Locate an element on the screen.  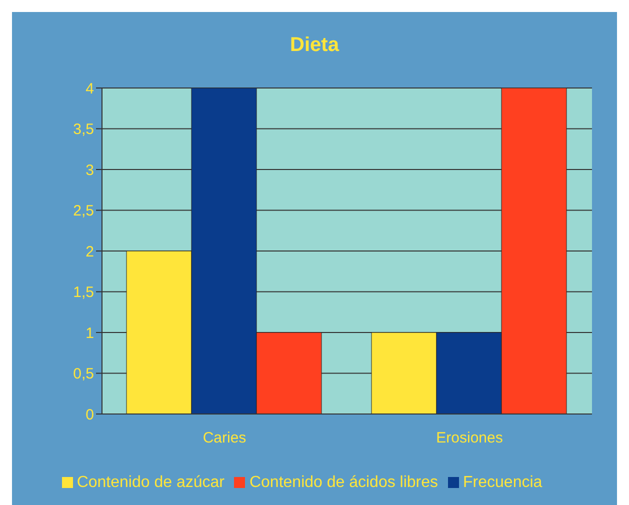
y-tick-label: 2,5 is located at coordinates (83, 211).